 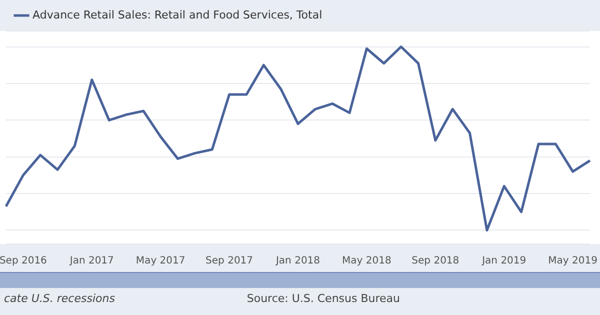 I want to click on x-tick-label: Jan 2017, so click(x=91, y=261).